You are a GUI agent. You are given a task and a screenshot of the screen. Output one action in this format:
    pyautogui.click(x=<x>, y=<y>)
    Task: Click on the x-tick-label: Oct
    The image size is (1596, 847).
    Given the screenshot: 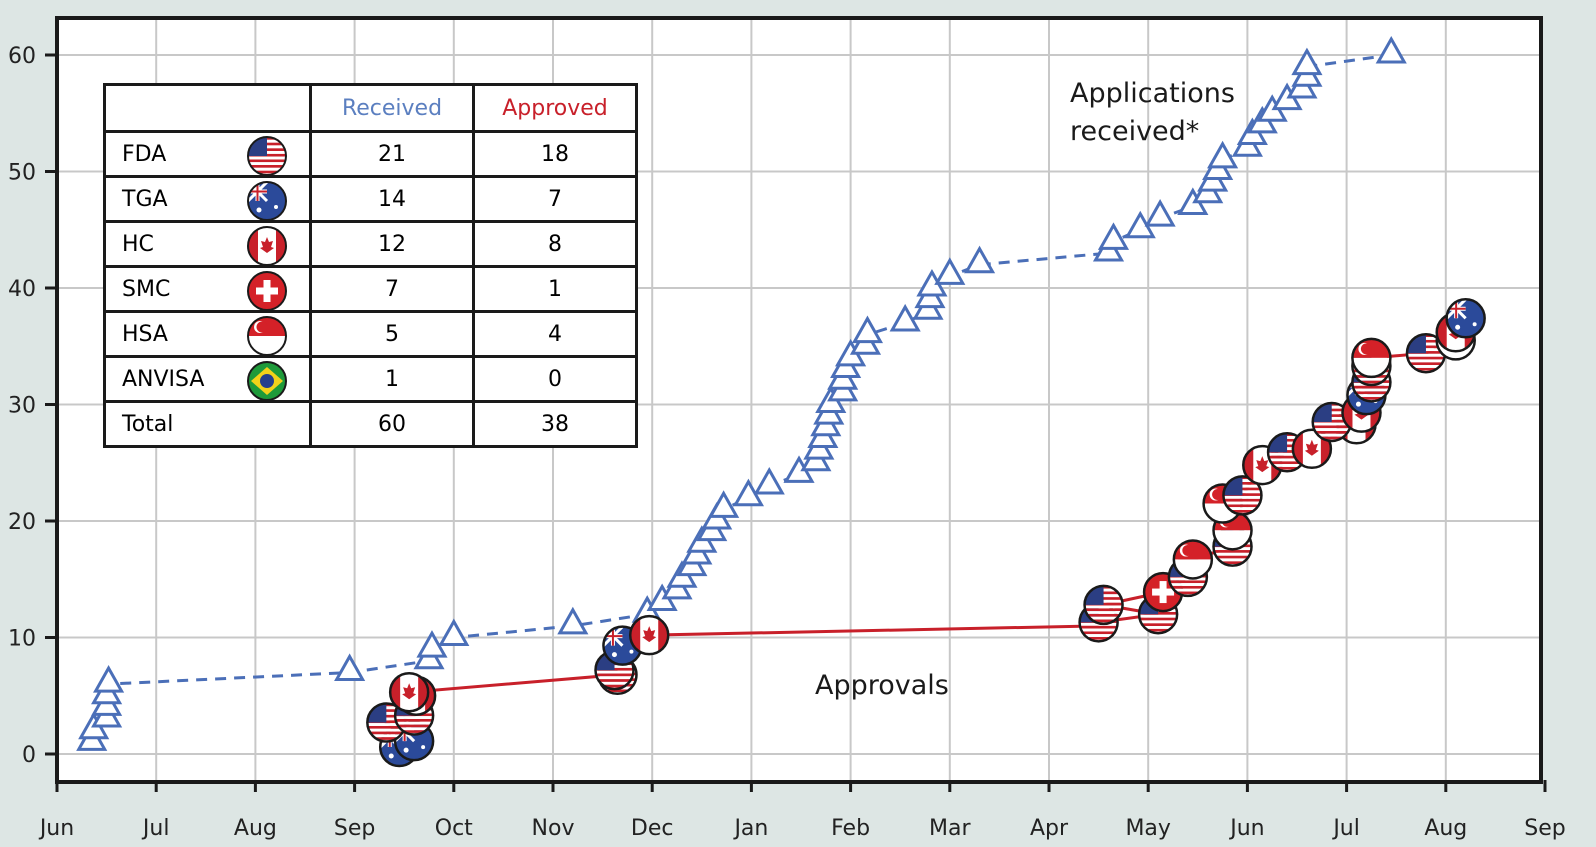 What is the action you would take?
    pyautogui.click(x=454, y=828)
    